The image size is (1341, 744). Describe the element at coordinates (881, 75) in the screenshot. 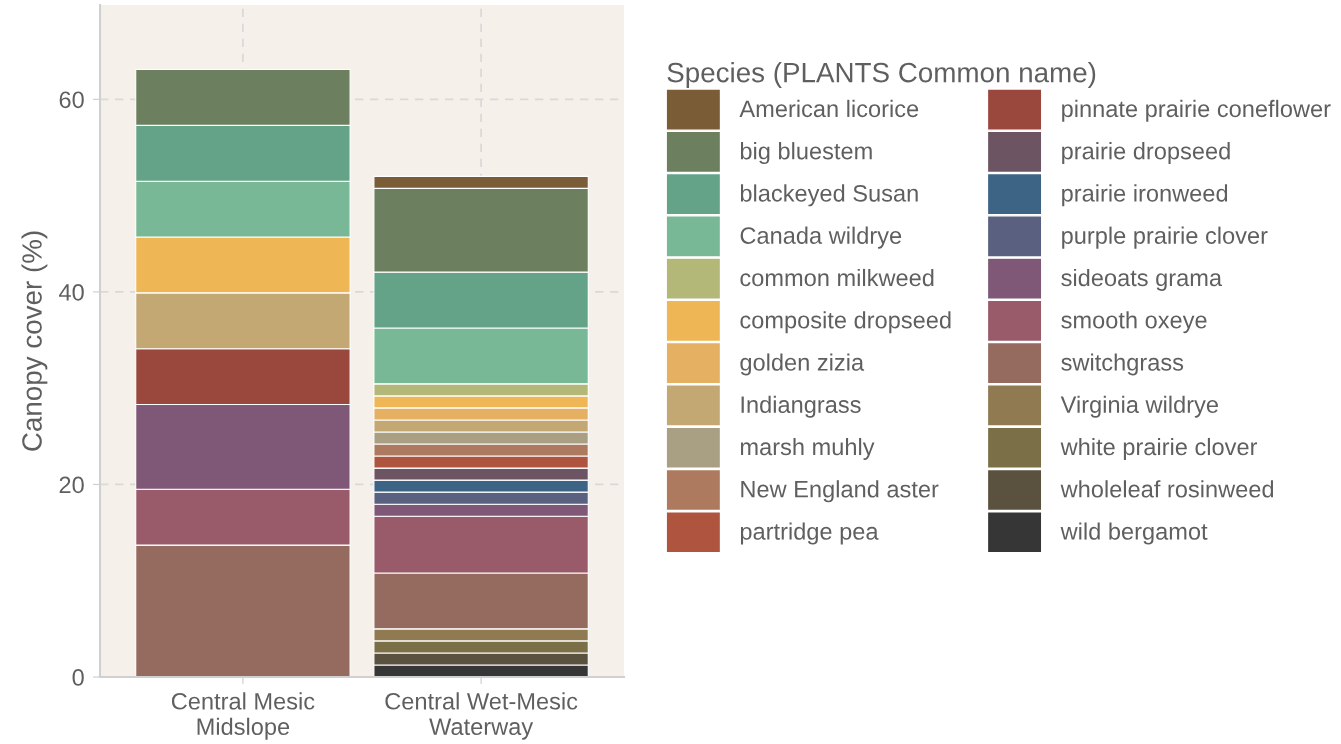

I see `legend-title: Species (PLANTS Common name)` at that location.